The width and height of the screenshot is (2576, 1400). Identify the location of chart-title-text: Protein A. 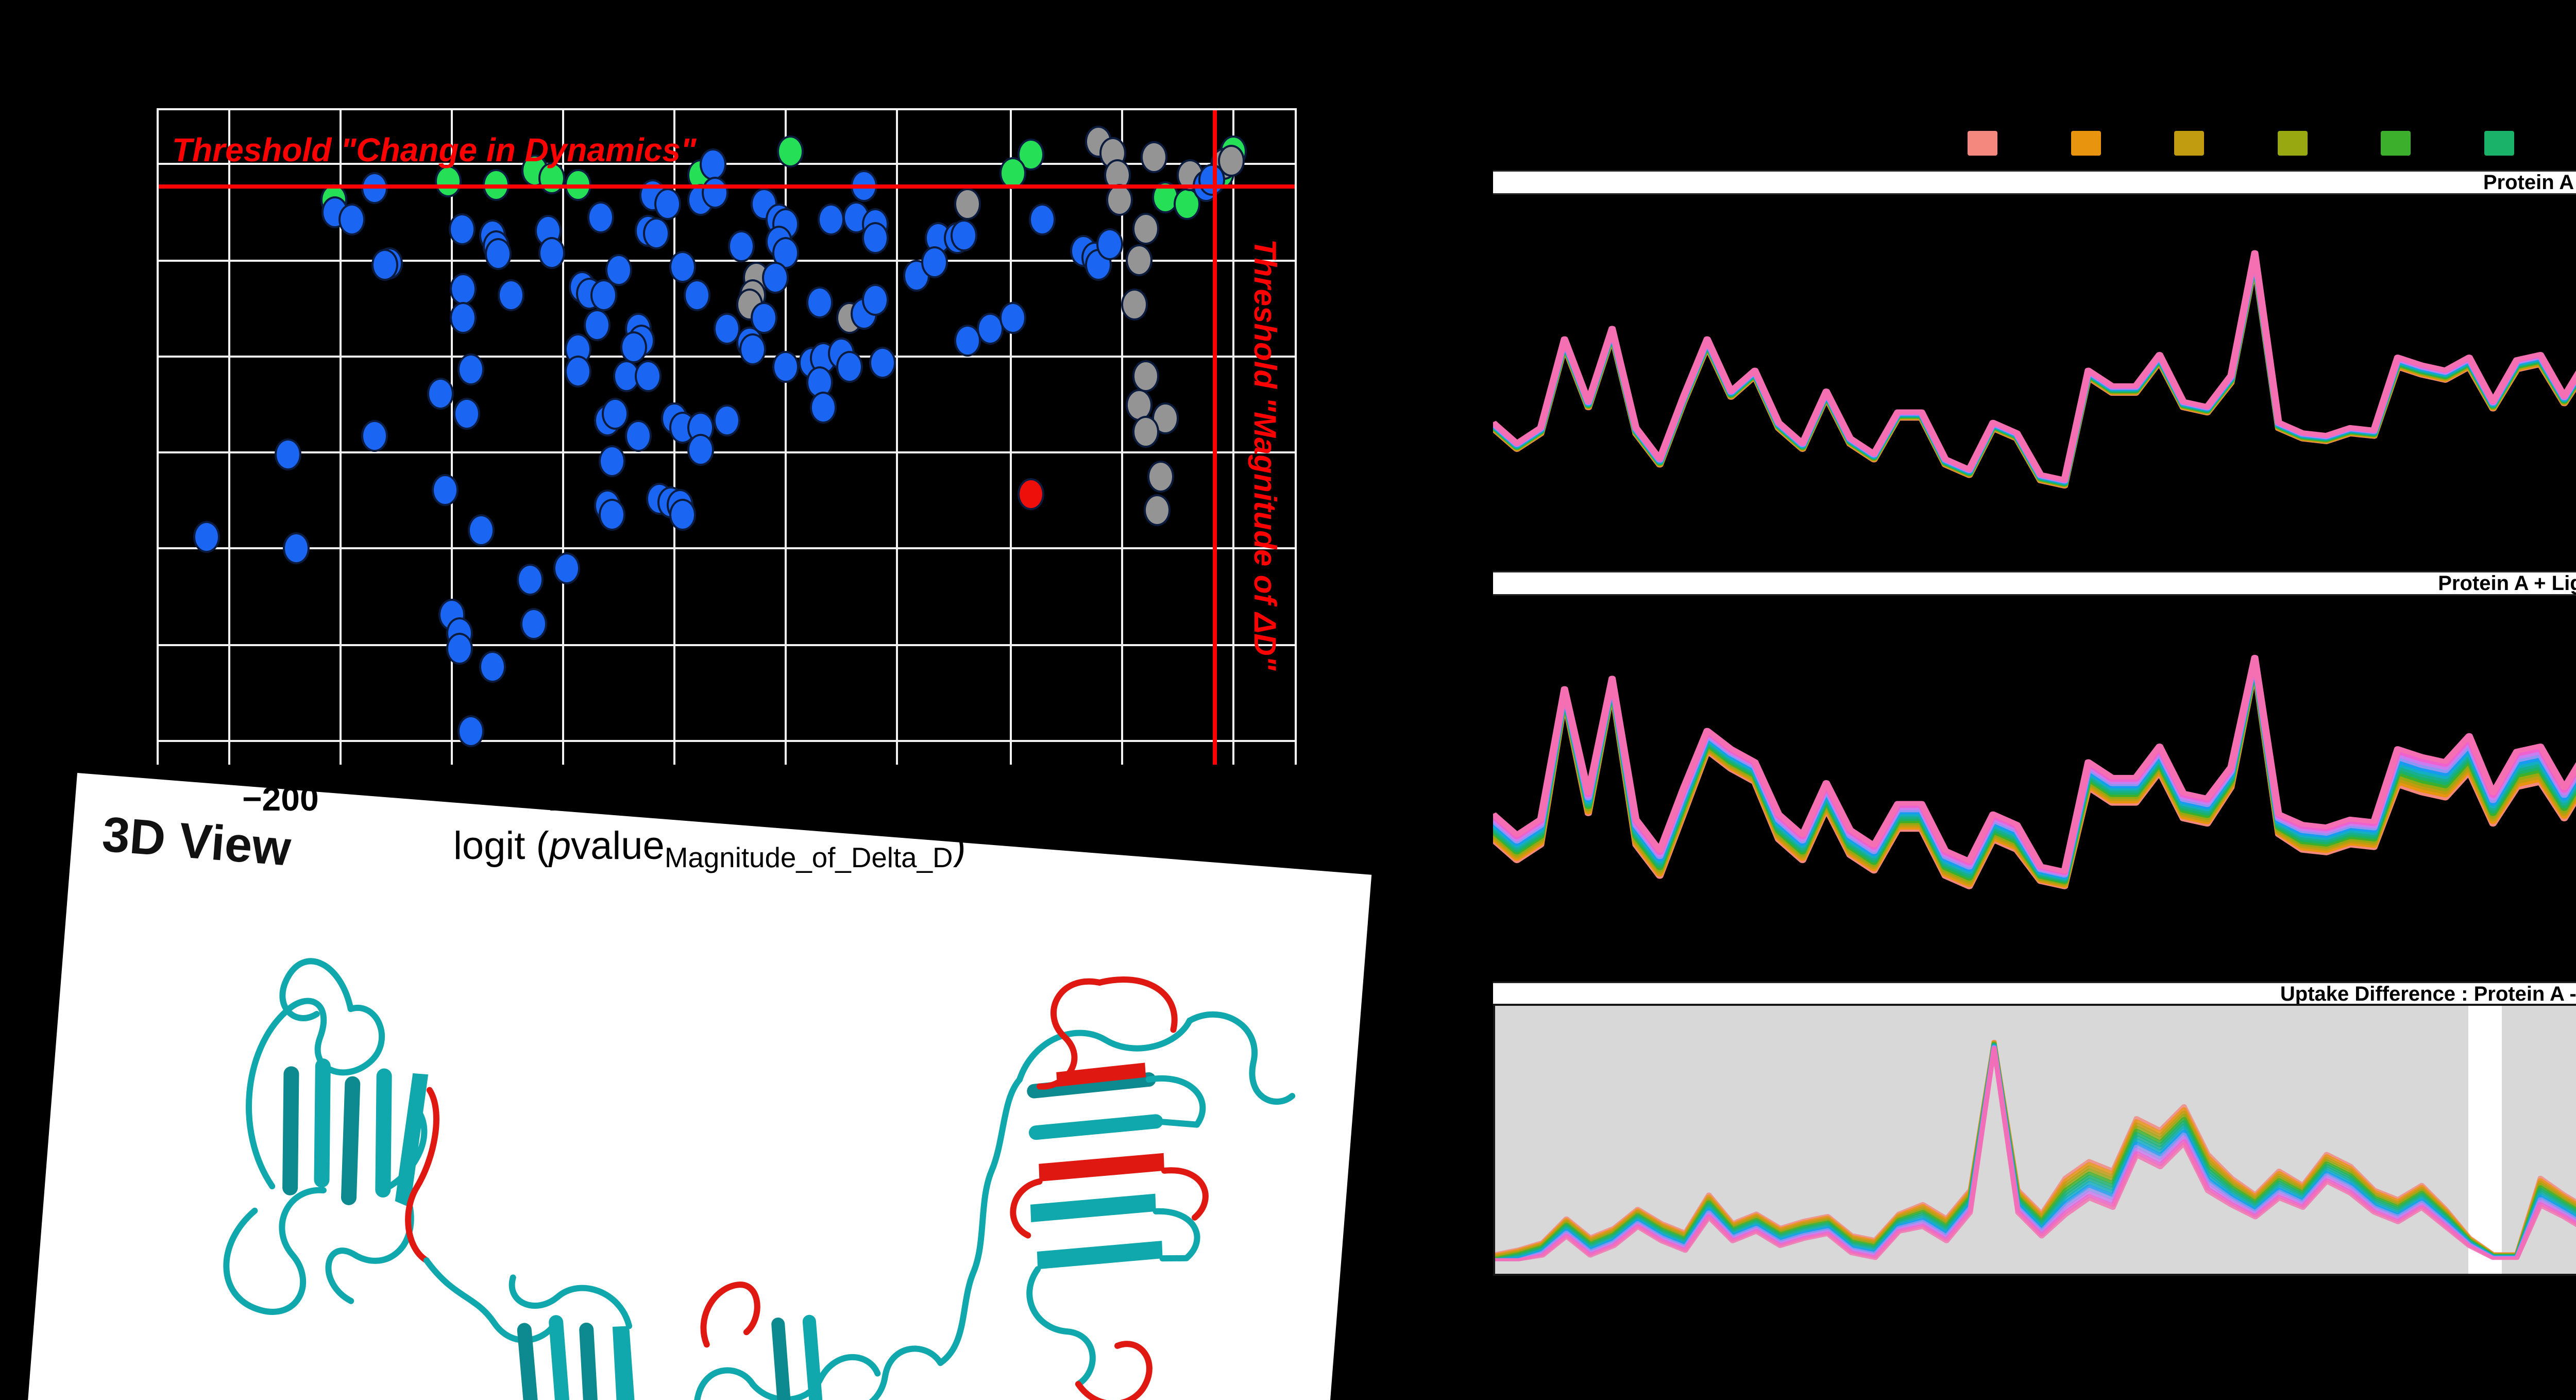
(2528, 182).